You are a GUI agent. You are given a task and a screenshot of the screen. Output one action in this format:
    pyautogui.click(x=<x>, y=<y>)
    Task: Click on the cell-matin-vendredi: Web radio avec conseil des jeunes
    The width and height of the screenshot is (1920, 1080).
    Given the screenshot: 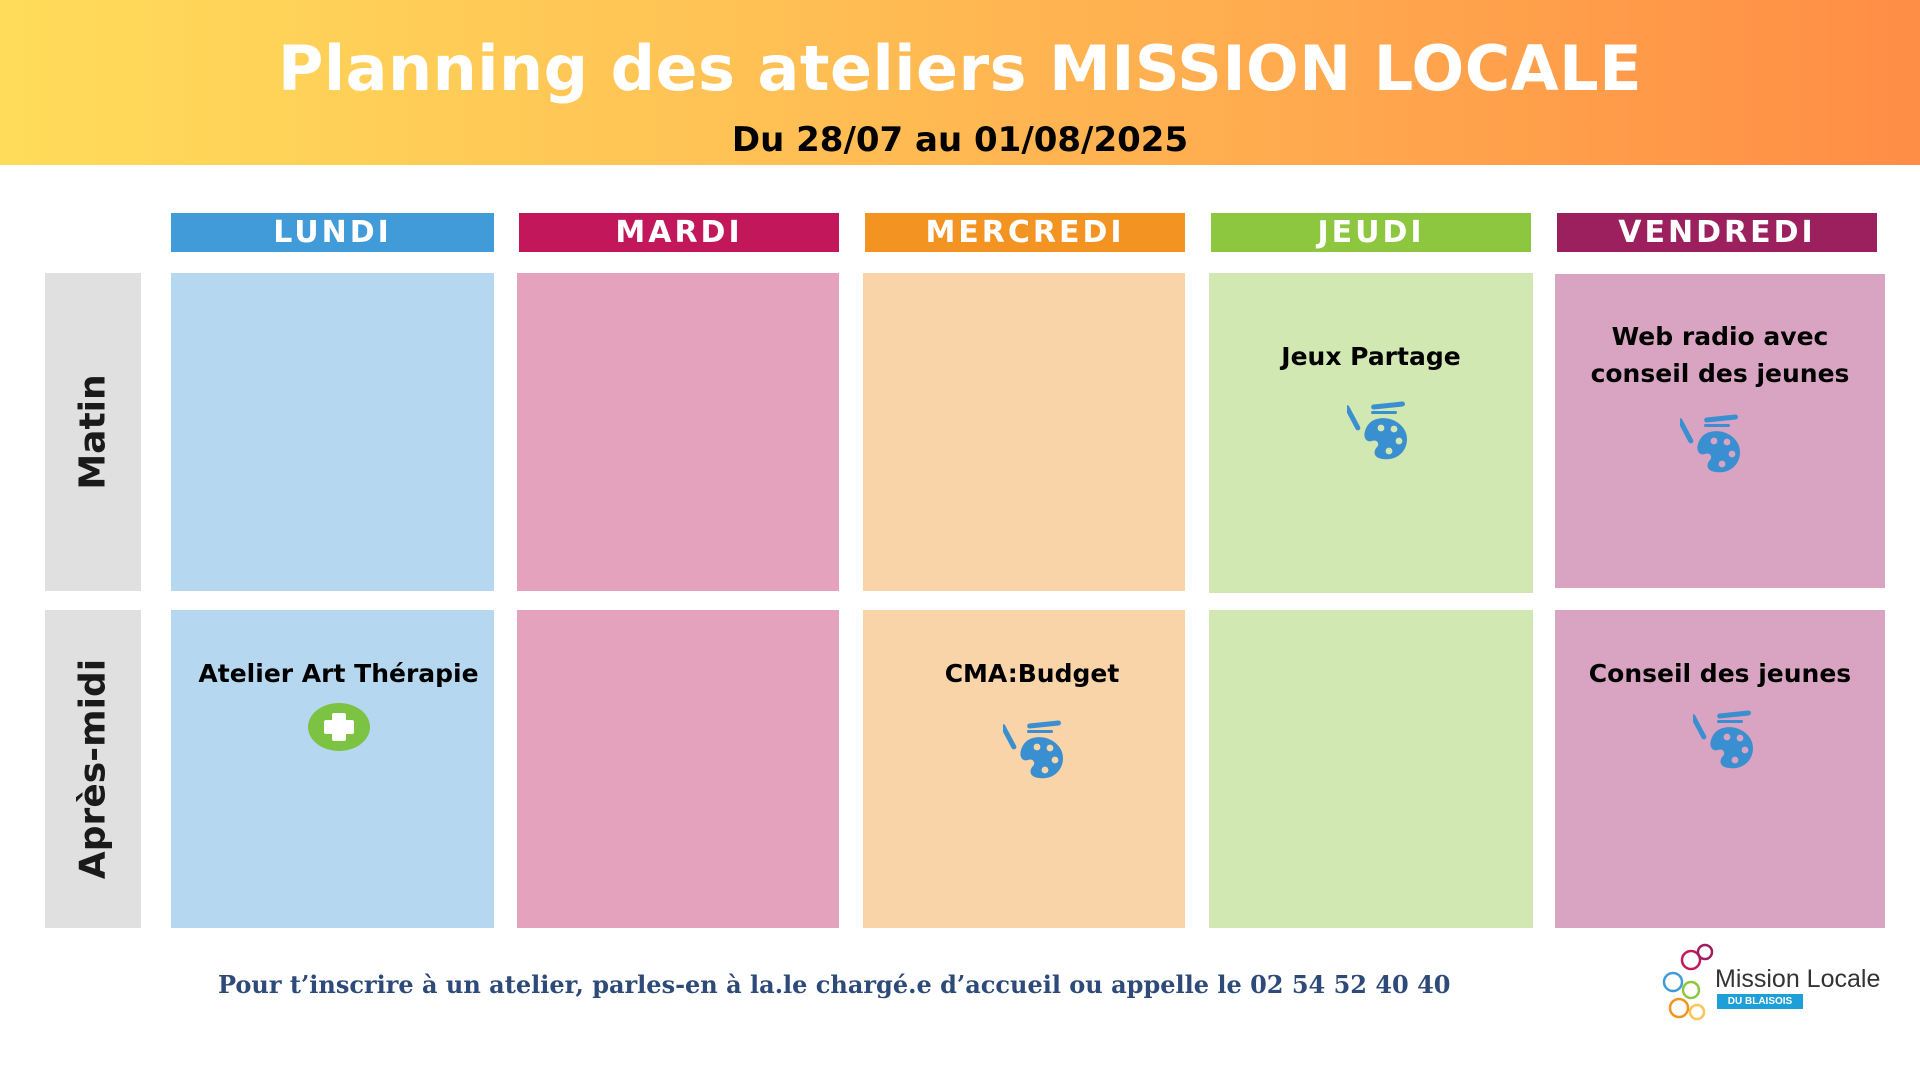 What is the action you would take?
    pyautogui.click(x=1720, y=431)
    